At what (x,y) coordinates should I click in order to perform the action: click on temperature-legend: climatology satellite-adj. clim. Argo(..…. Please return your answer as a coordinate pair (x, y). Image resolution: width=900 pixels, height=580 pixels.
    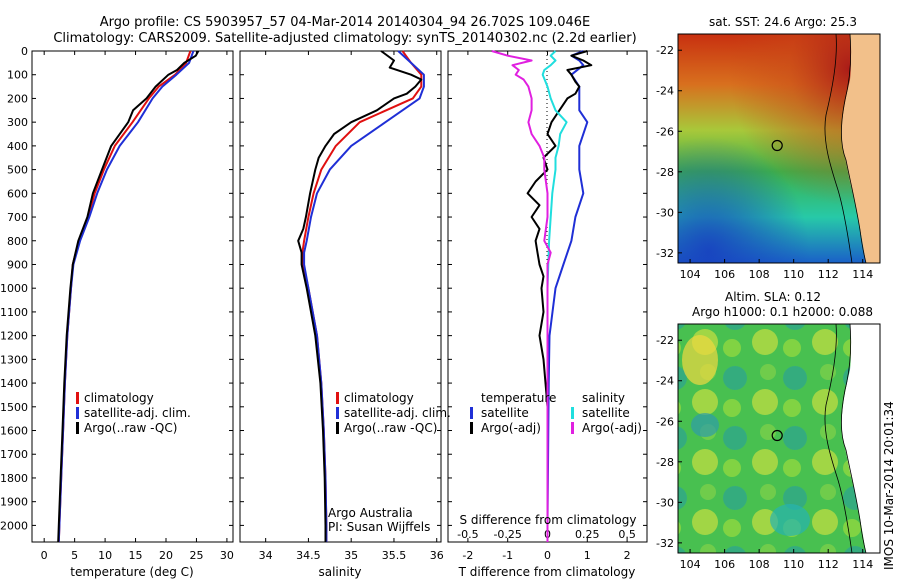
    Looking at the image, I should click on (133, 413).